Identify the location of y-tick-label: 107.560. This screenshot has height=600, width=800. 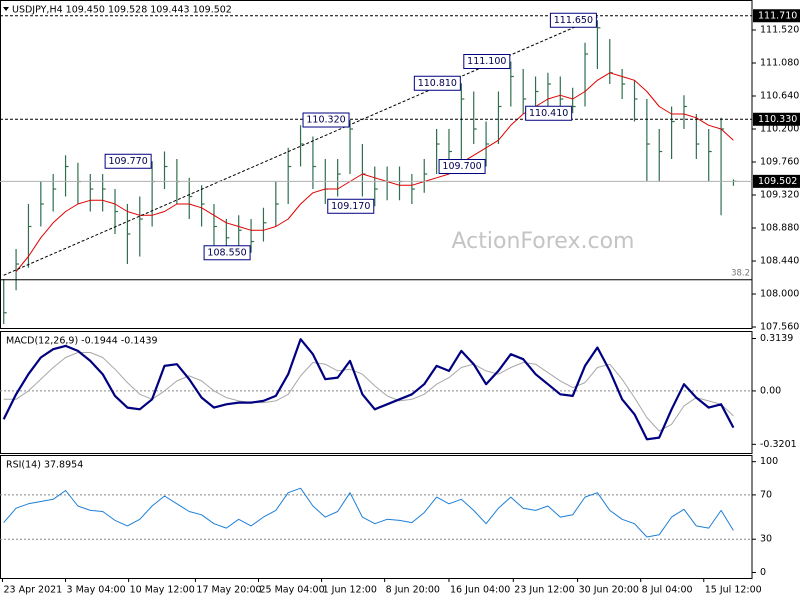
(779, 327).